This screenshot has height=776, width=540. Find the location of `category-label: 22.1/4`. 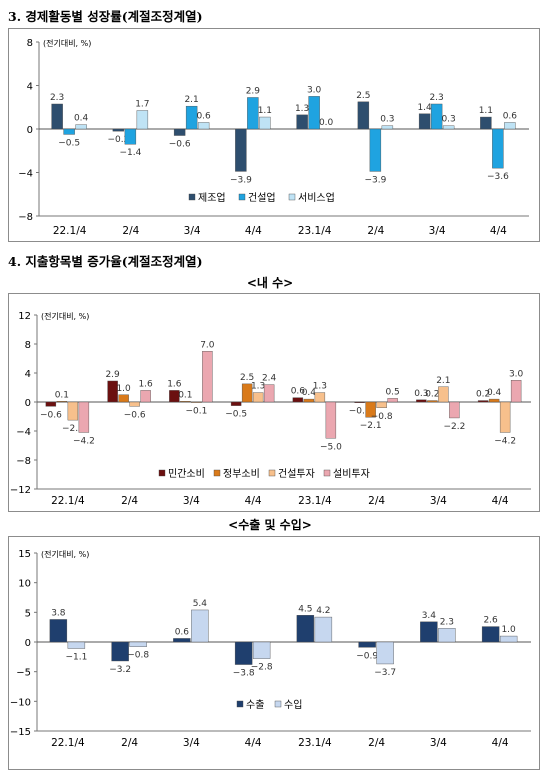

category-label: 22.1/4 is located at coordinates (68, 743).